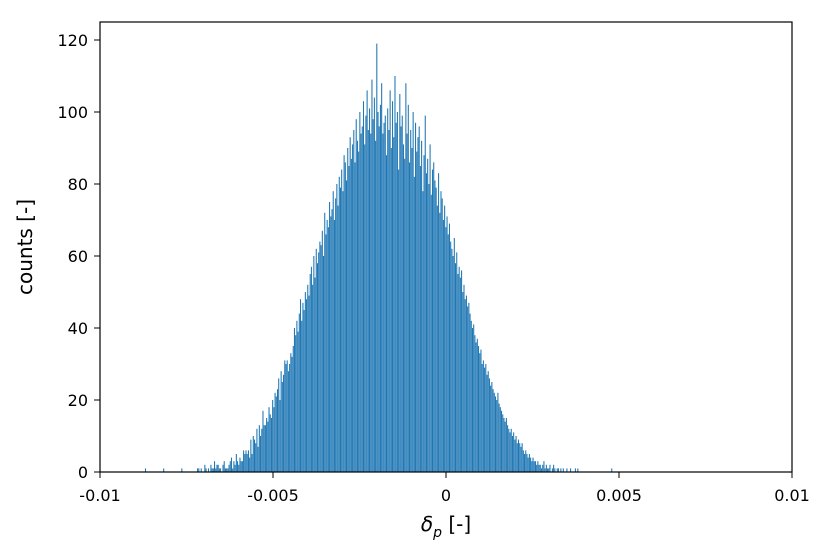 This screenshot has height=557, width=831. What do you see at coordinates (619, 495) in the screenshot?
I see `x-tick-label: 0.005` at bounding box center [619, 495].